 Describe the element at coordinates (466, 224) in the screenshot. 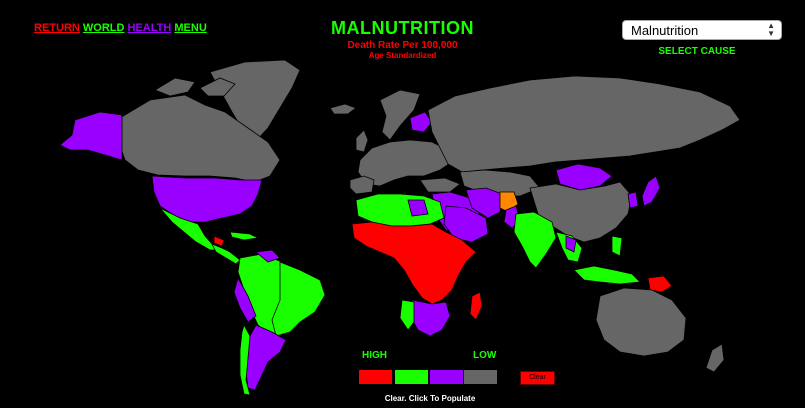

I see `country-saudi-arabia` at that location.